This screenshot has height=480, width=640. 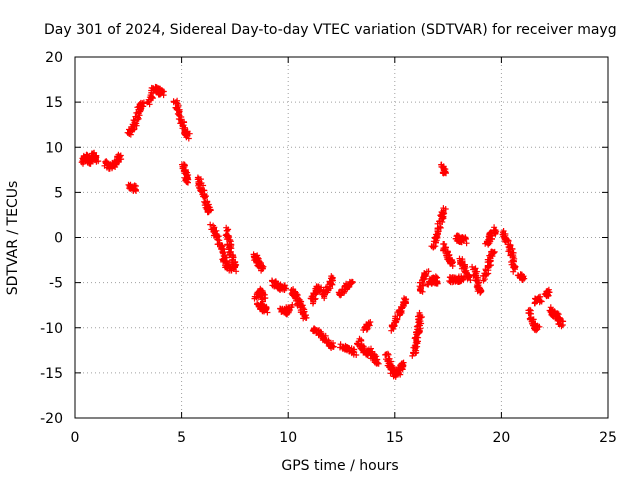 I want to click on x-tick-label: 5, so click(x=181, y=438).